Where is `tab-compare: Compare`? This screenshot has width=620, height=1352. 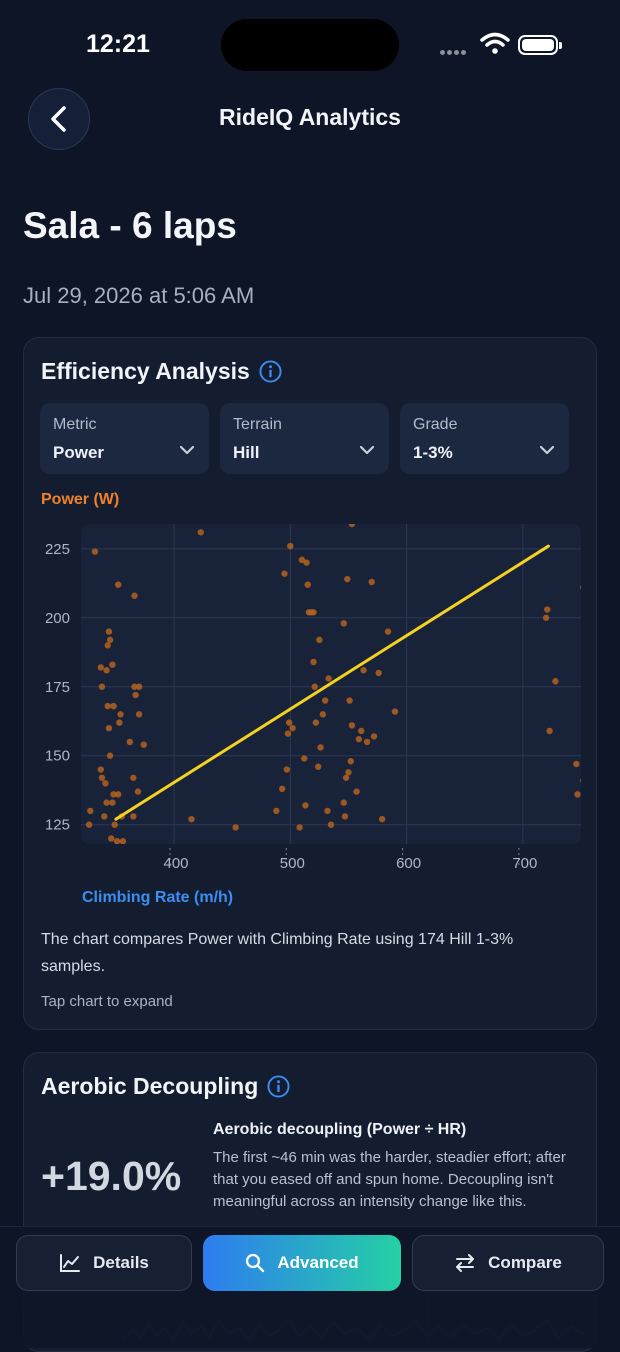
tab-compare: Compare is located at coordinates (508, 1263).